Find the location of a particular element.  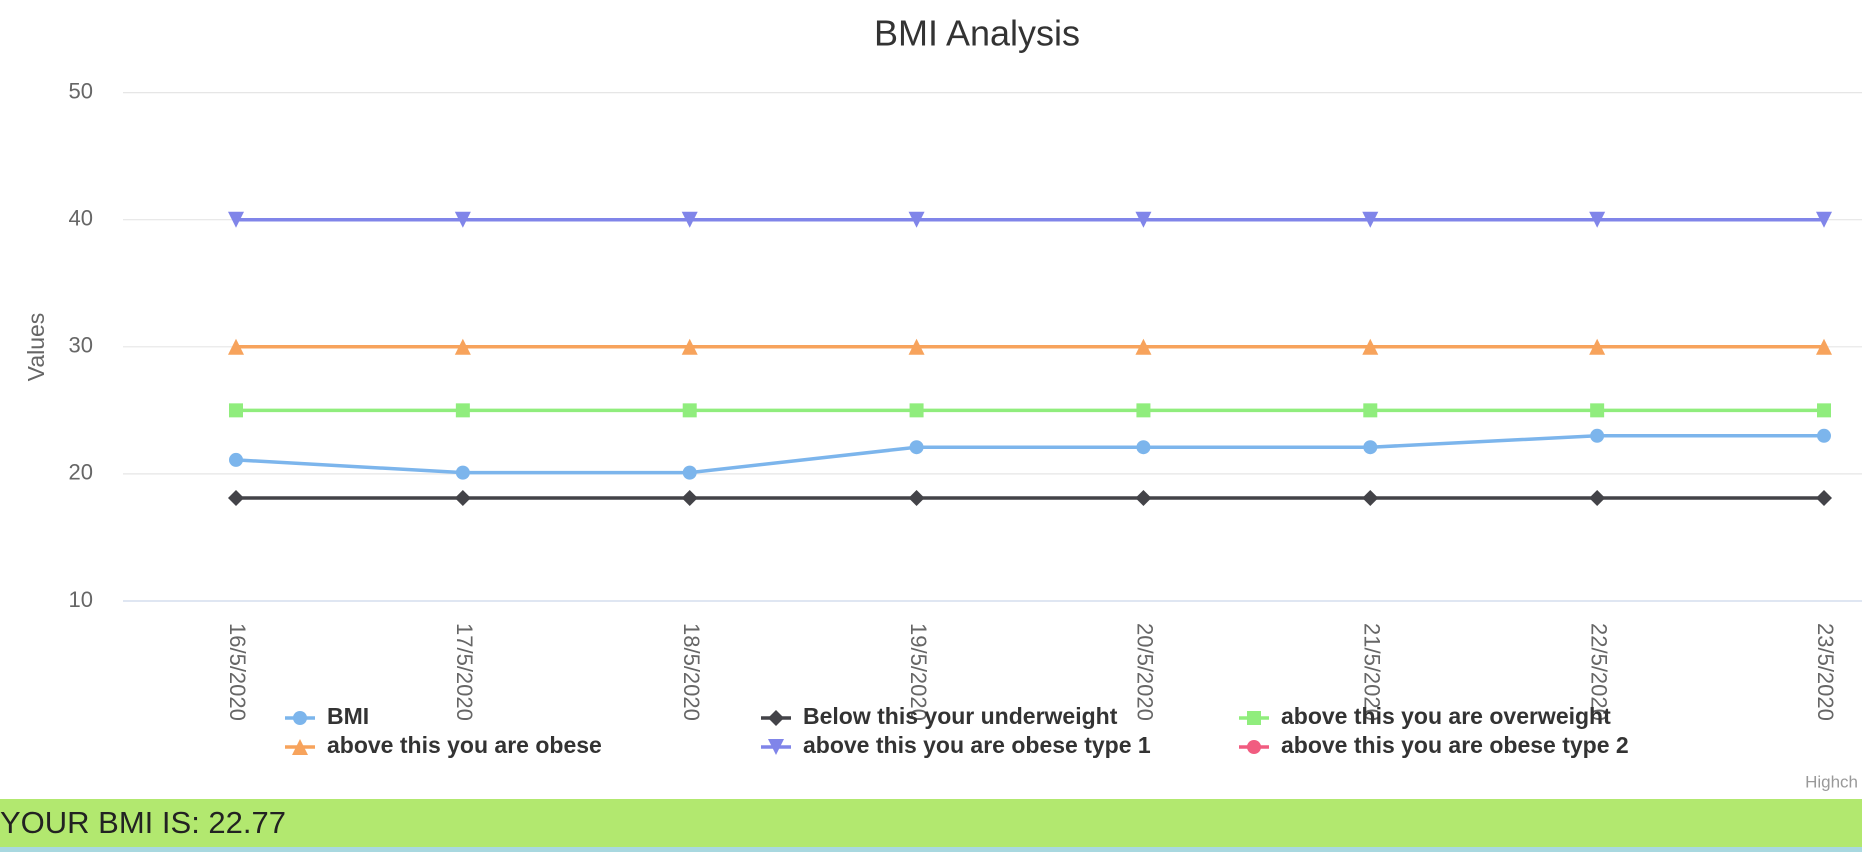

y-tick-label: 20 is located at coordinates (81, 472).